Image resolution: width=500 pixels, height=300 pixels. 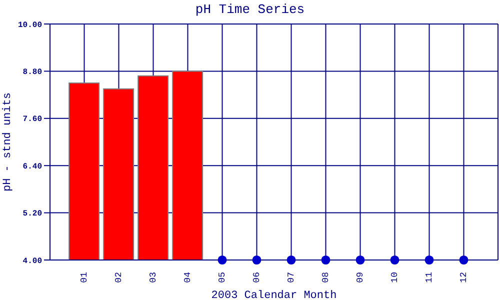 What do you see at coordinates (119, 277) in the screenshot?
I see `x-tick-label: 02` at bounding box center [119, 277].